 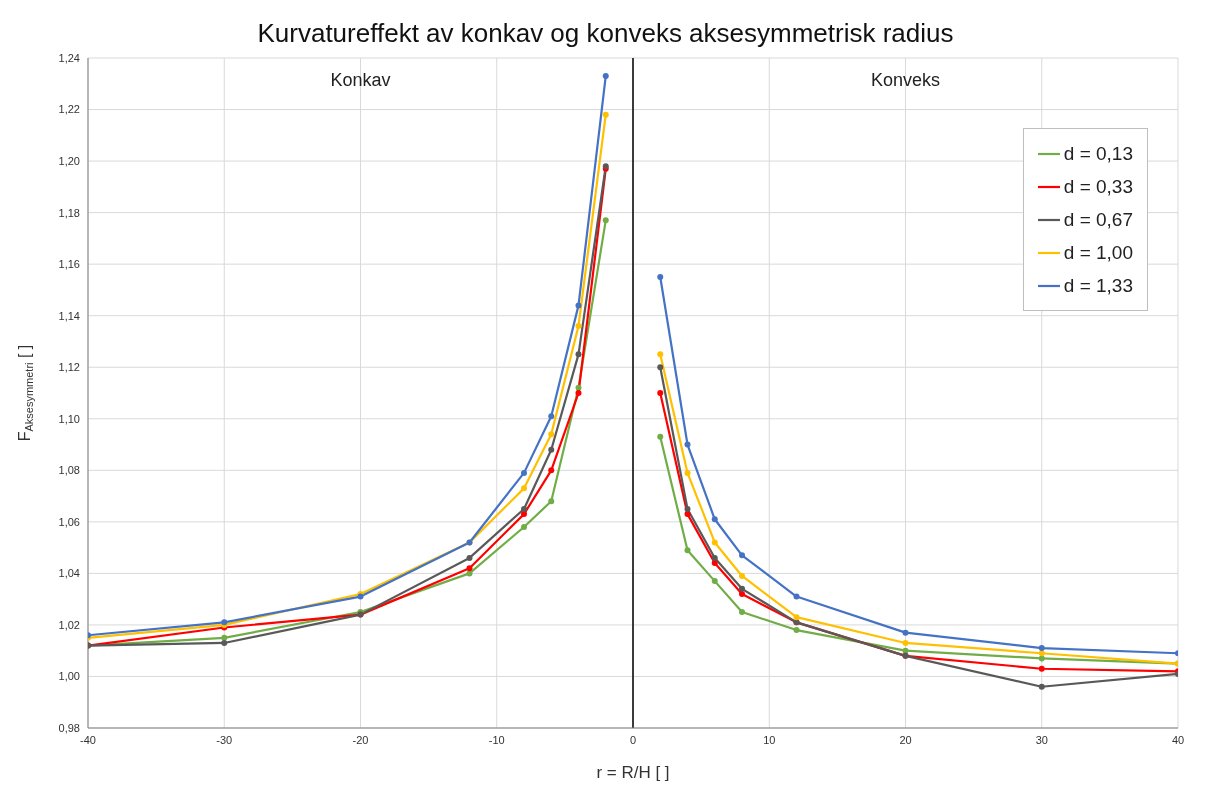 I want to click on y-tick-label: 1,06, so click(x=69, y=521).